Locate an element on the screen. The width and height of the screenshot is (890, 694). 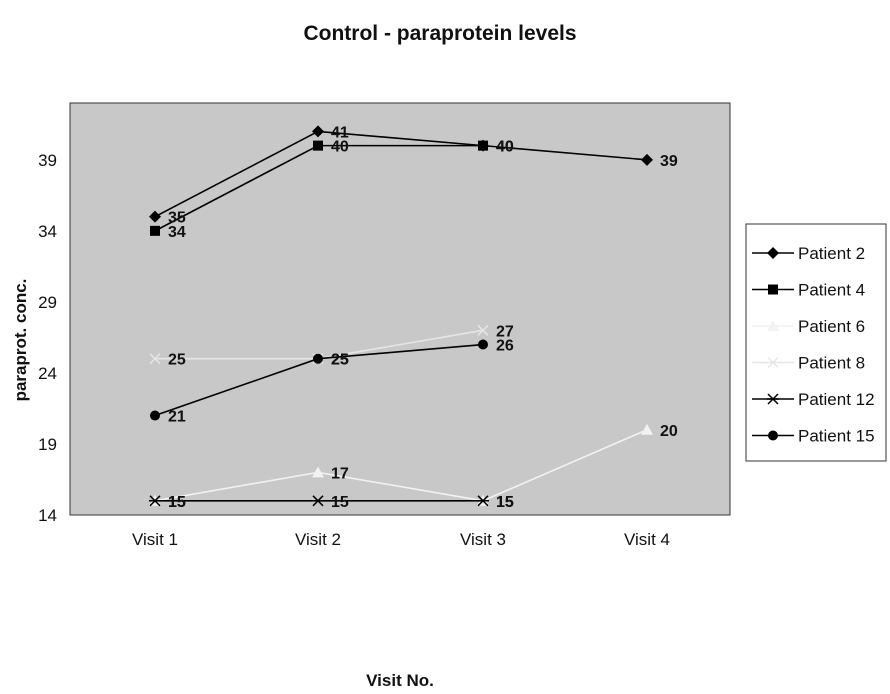
data-label: 39 is located at coordinates (669, 161).